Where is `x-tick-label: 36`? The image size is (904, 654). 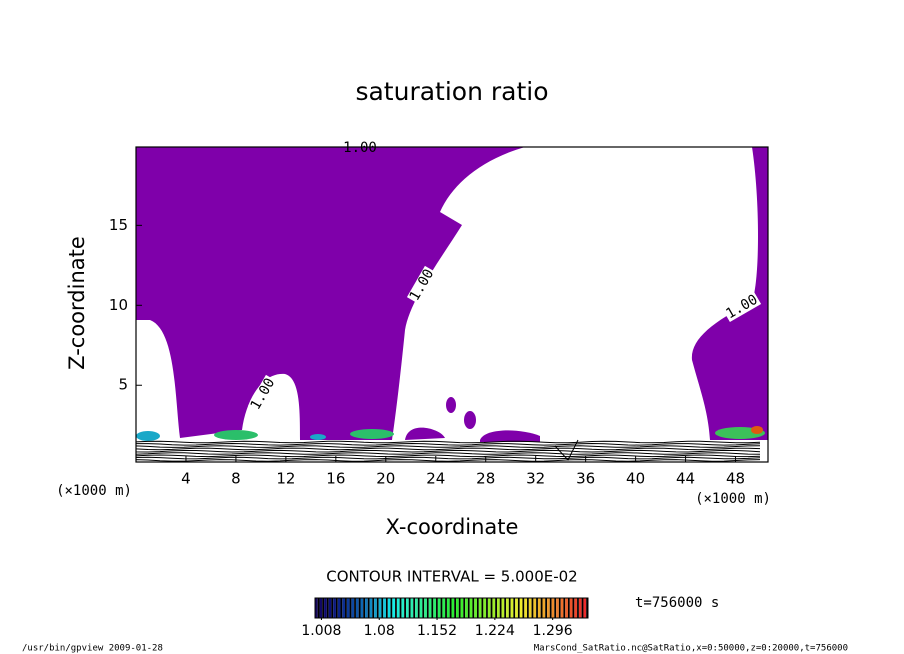 x-tick-label: 36 is located at coordinates (585, 479).